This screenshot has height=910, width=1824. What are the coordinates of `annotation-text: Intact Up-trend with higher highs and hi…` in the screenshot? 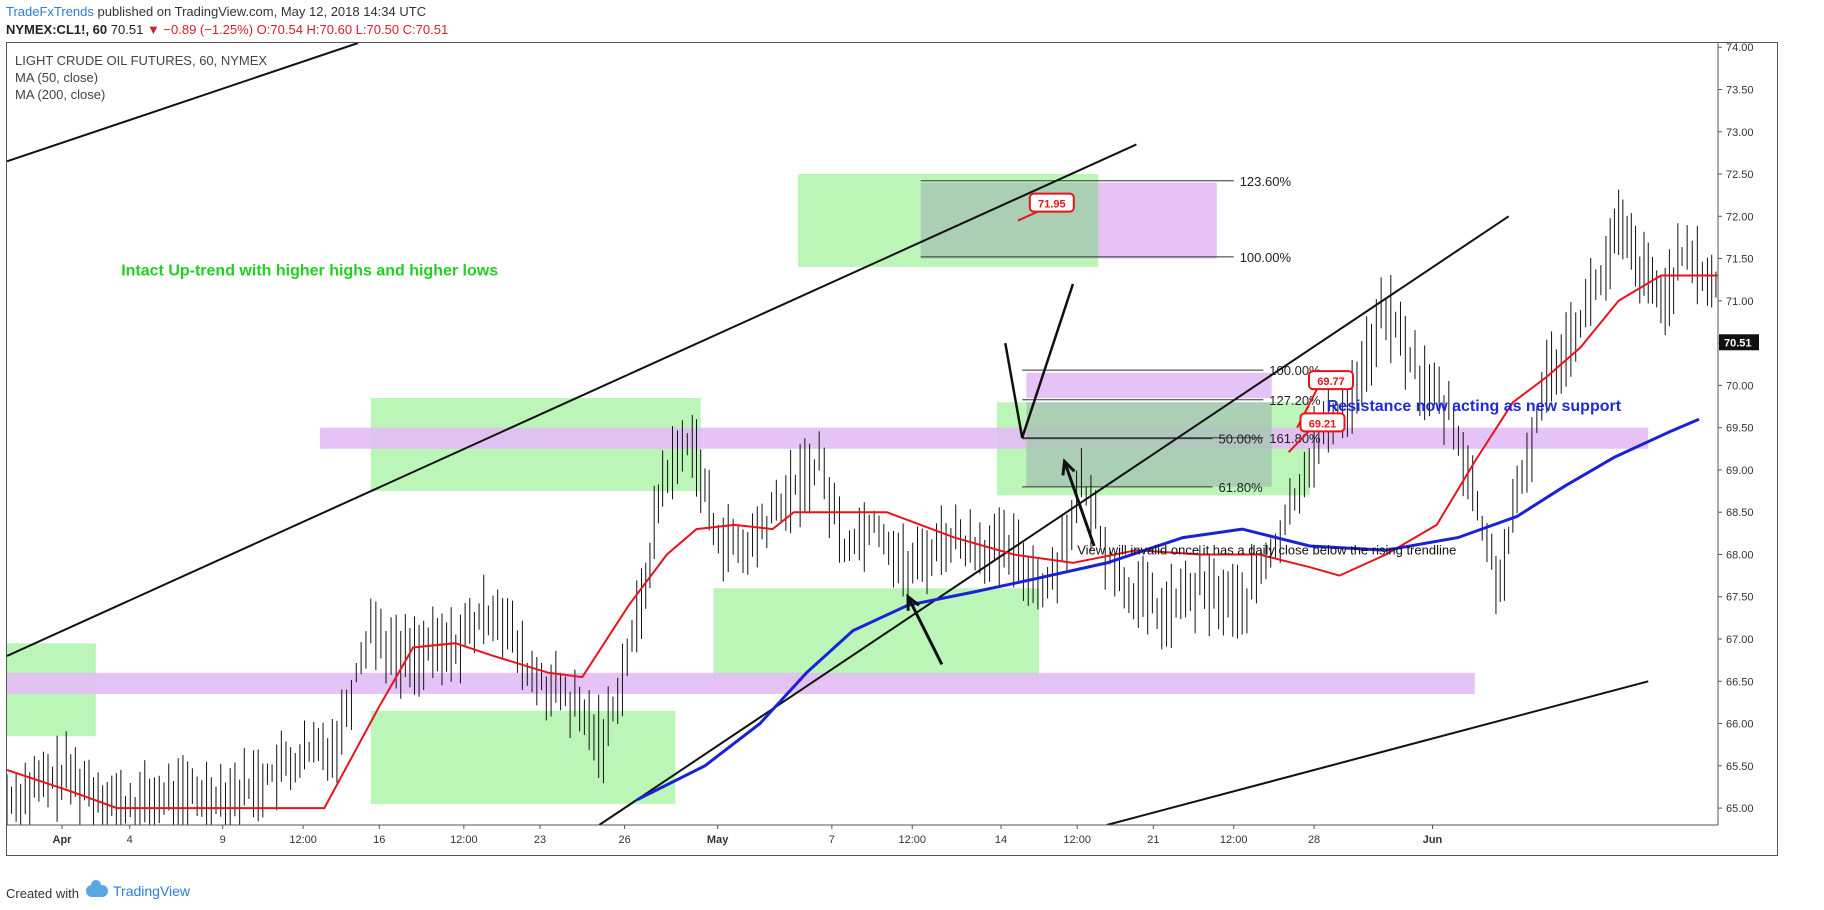 It's located at (309, 270).